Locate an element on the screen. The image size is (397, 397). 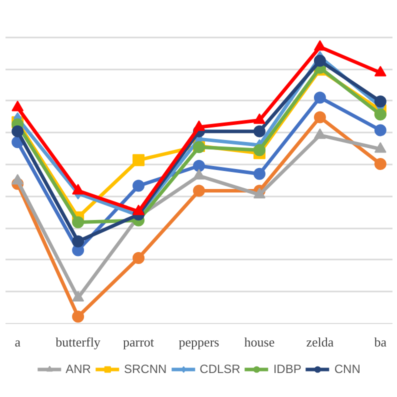
x-tick-label: butterfly is located at coordinates (78, 342).